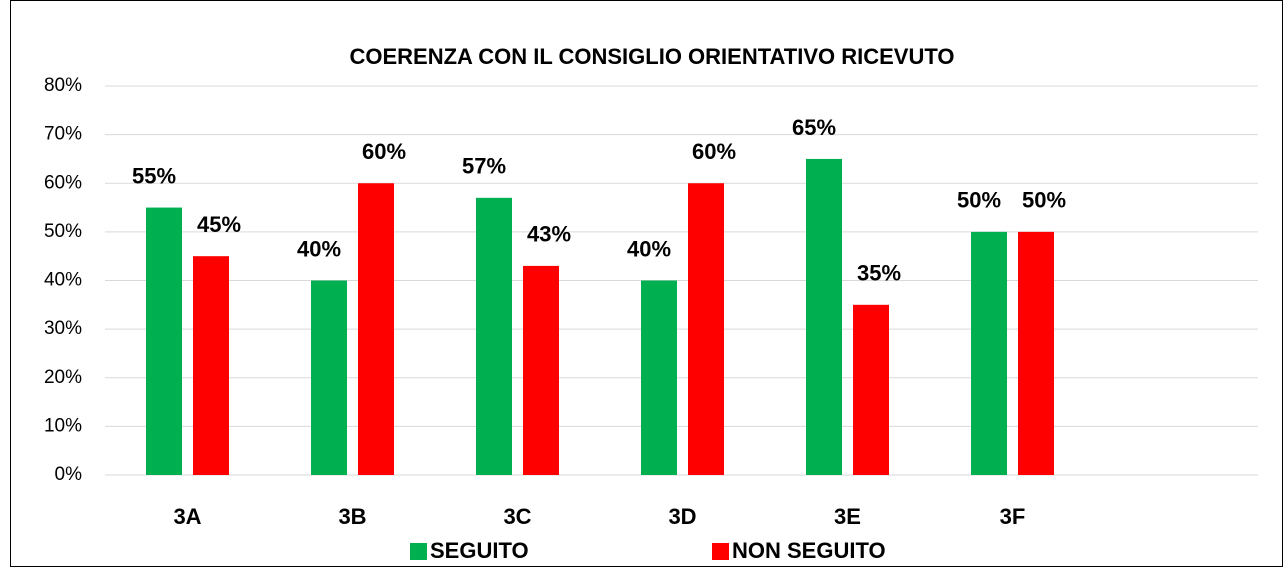 The height and width of the screenshot is (568, 1284). I want to click on x-tick-label: 3F, so click(1013, 516).